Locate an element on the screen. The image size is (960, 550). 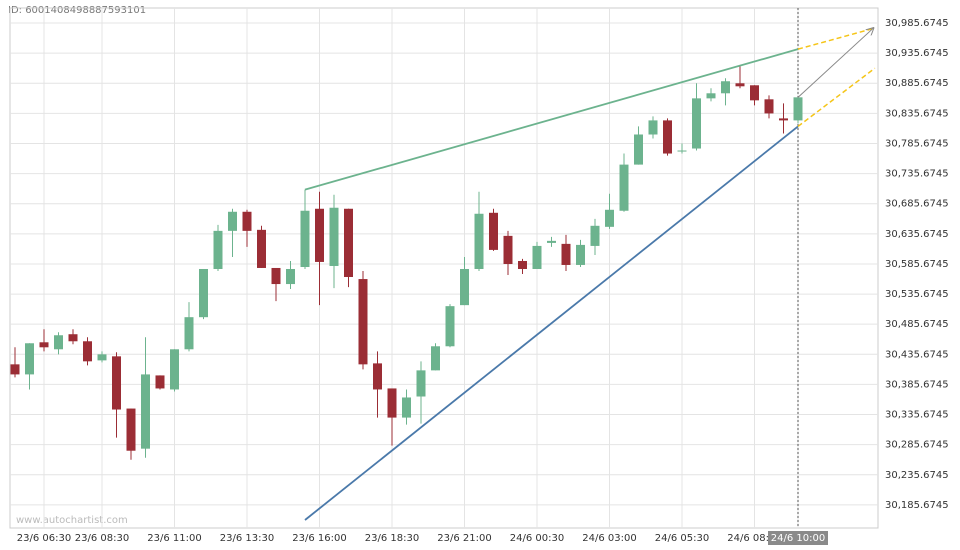
x-tick-label: 24/6 00:30 is located at coordinates (537, 538).